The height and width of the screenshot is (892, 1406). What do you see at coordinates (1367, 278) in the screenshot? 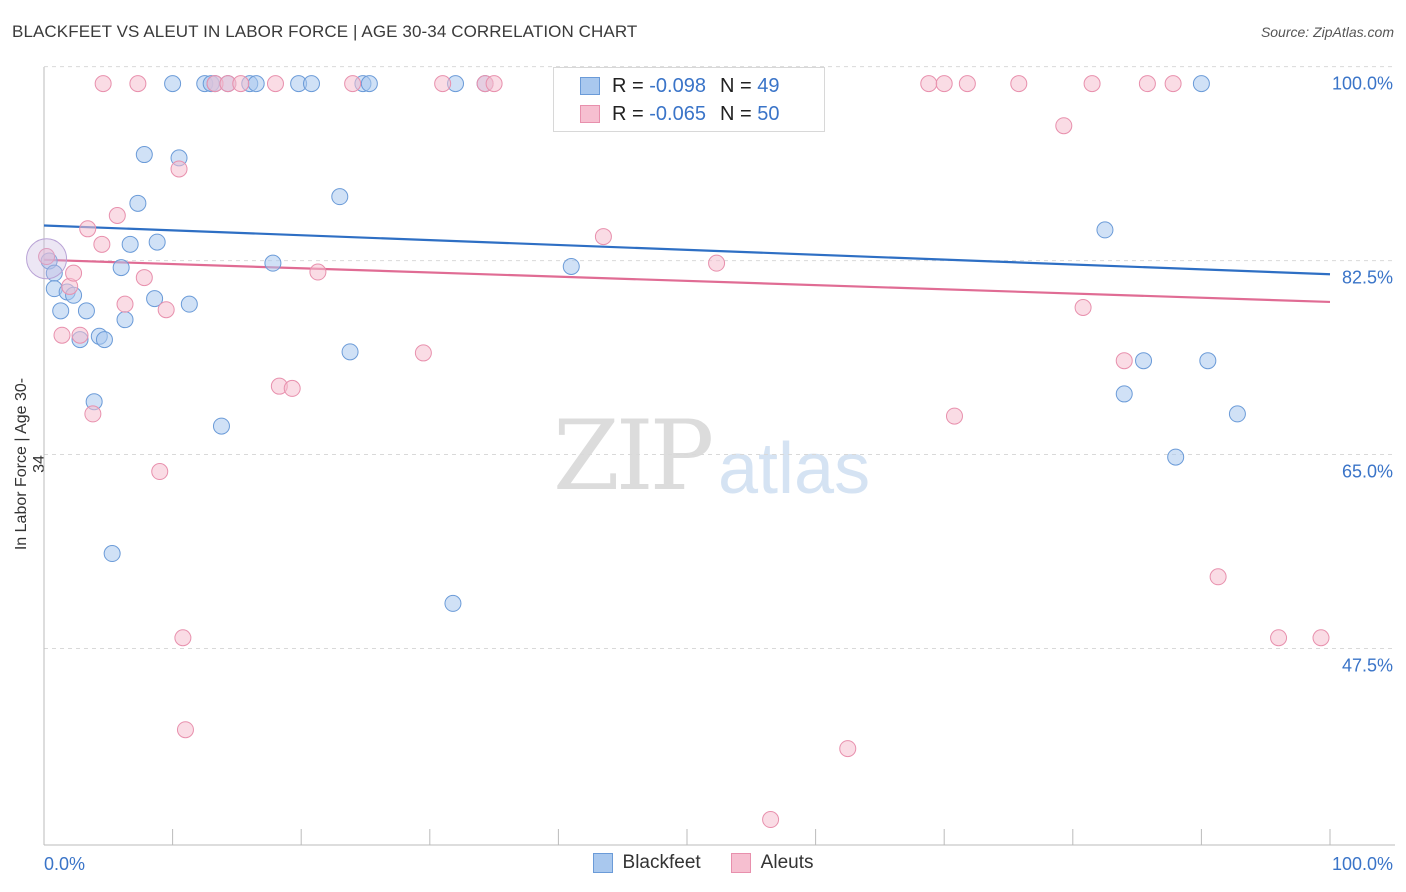
I see `y-tick-label: 82.5%` at bounding box center [1367, 278].